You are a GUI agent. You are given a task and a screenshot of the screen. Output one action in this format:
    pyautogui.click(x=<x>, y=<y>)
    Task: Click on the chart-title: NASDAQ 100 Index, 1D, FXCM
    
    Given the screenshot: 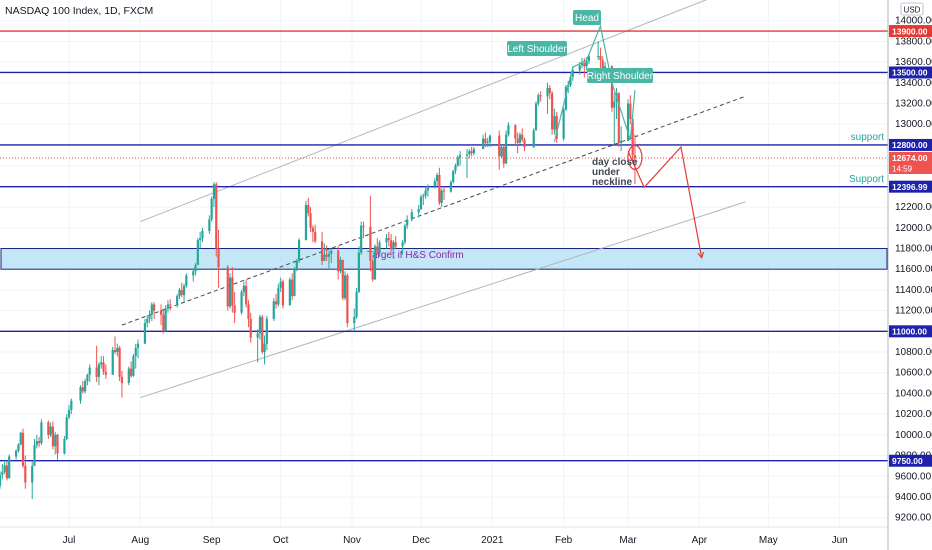 What is the action you would take?
    pyautogui.click(x=79, y=11)
    